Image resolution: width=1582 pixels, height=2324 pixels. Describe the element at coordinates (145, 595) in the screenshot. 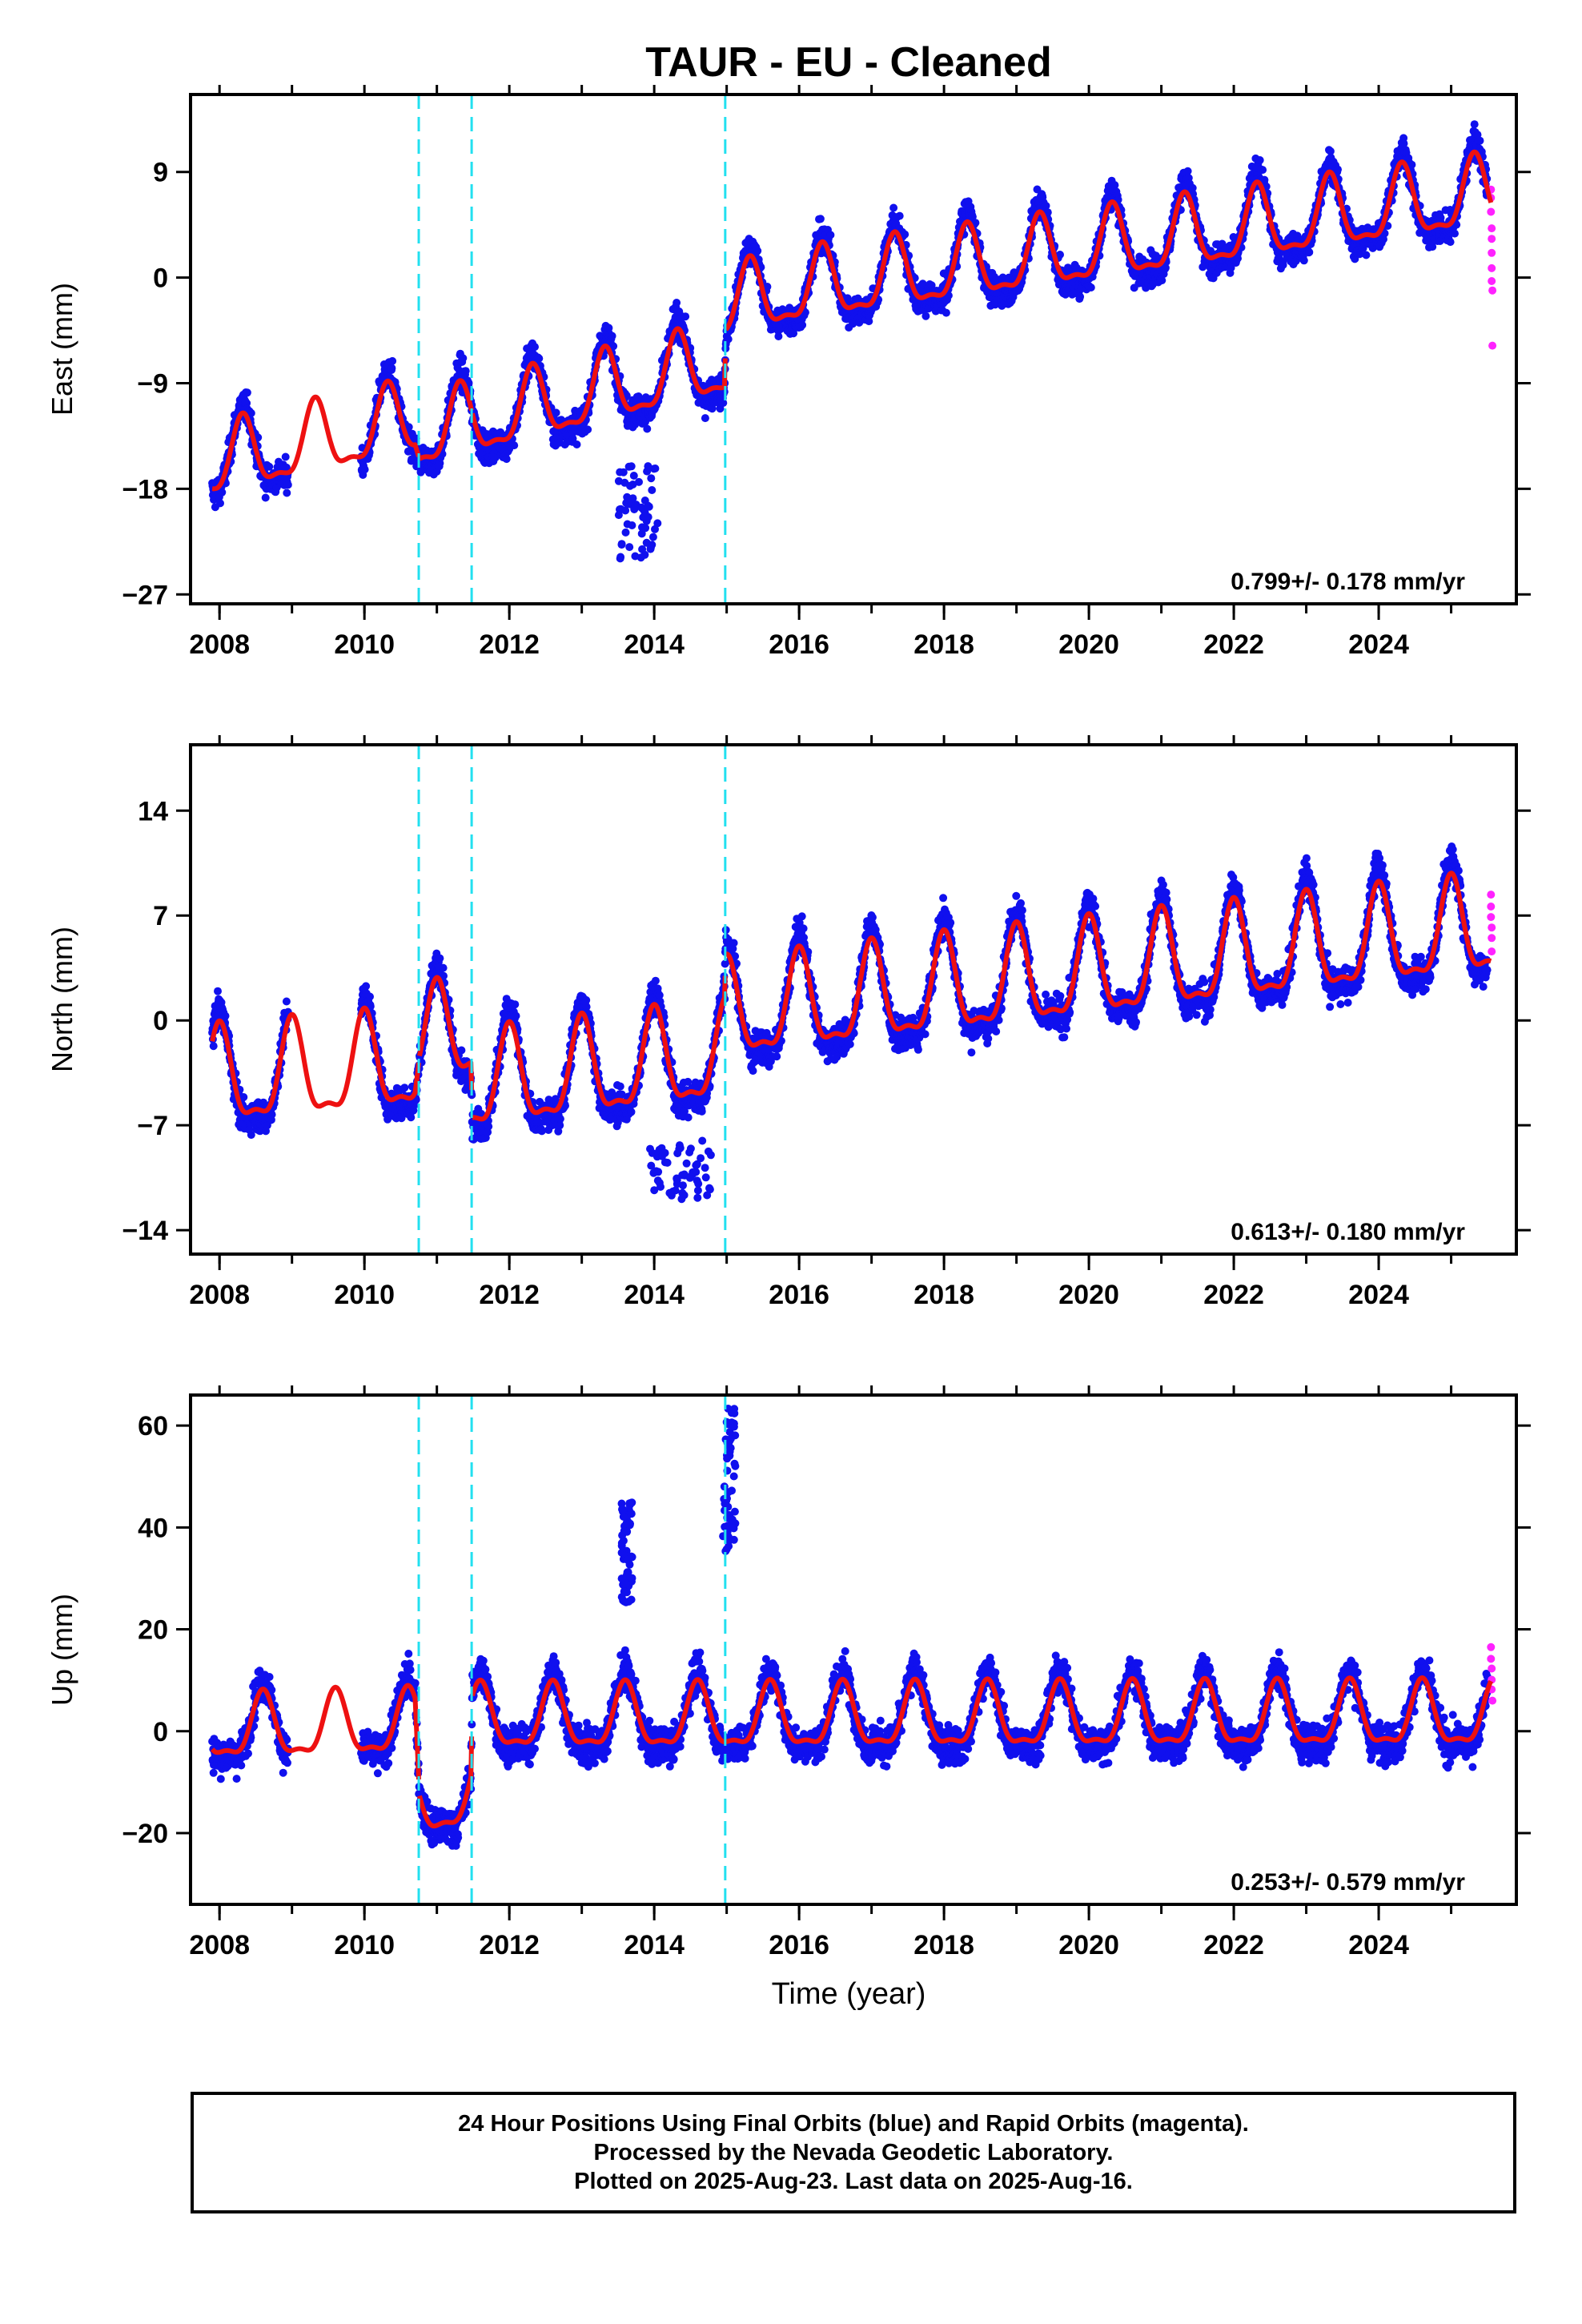

I see `y-tick-label: −27` at that location.